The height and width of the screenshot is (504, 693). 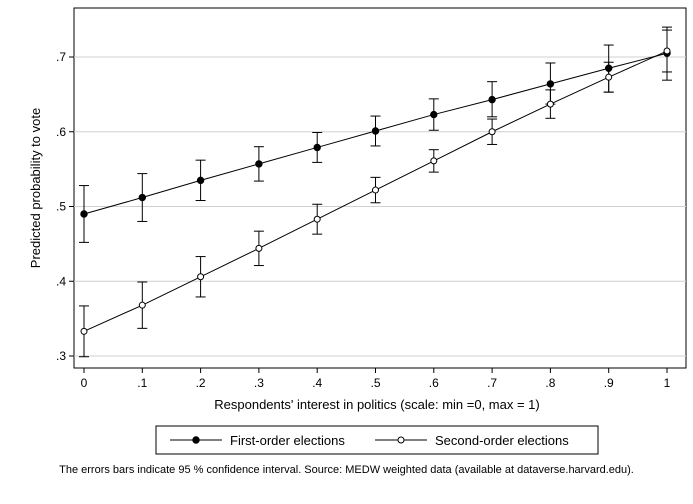 I want to click on x-tick-label-3: .3, so click(x=259, y=383).